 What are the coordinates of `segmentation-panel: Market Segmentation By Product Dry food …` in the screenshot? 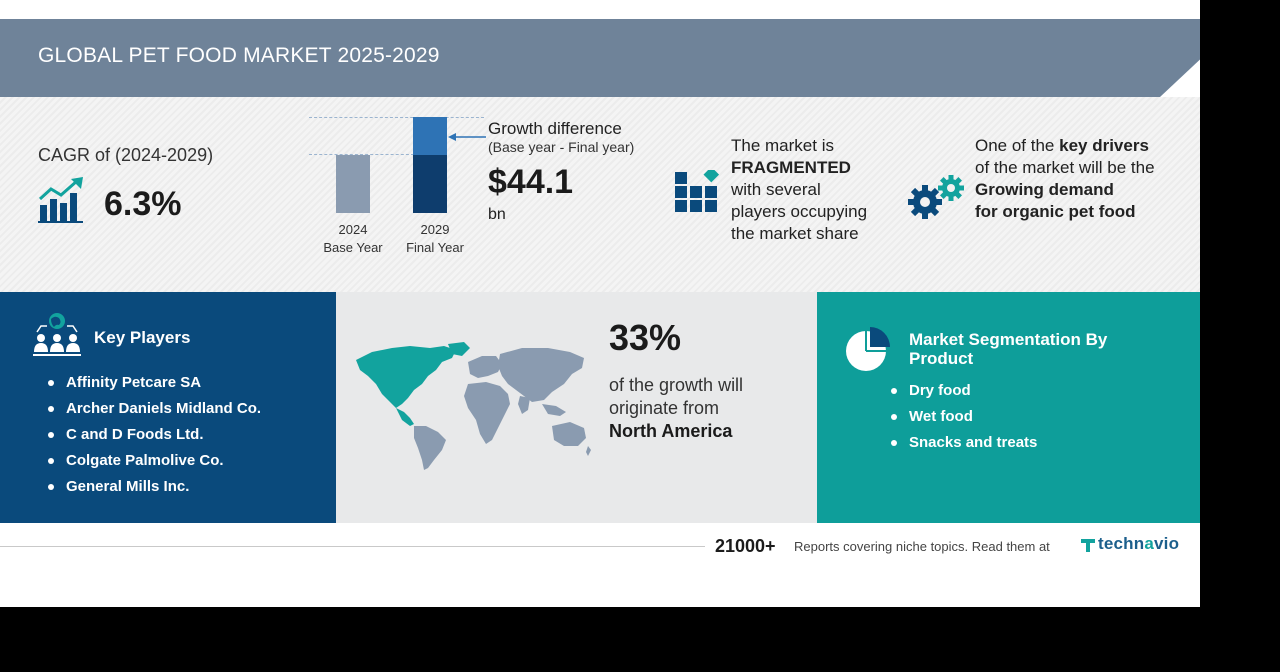 It's located at (1008, 407).